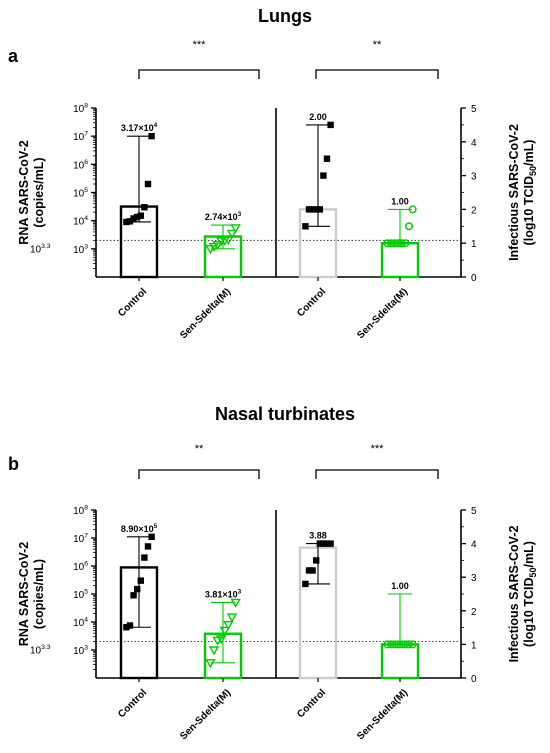  I want to click on right-tick-label: 0, so click(474, 679).